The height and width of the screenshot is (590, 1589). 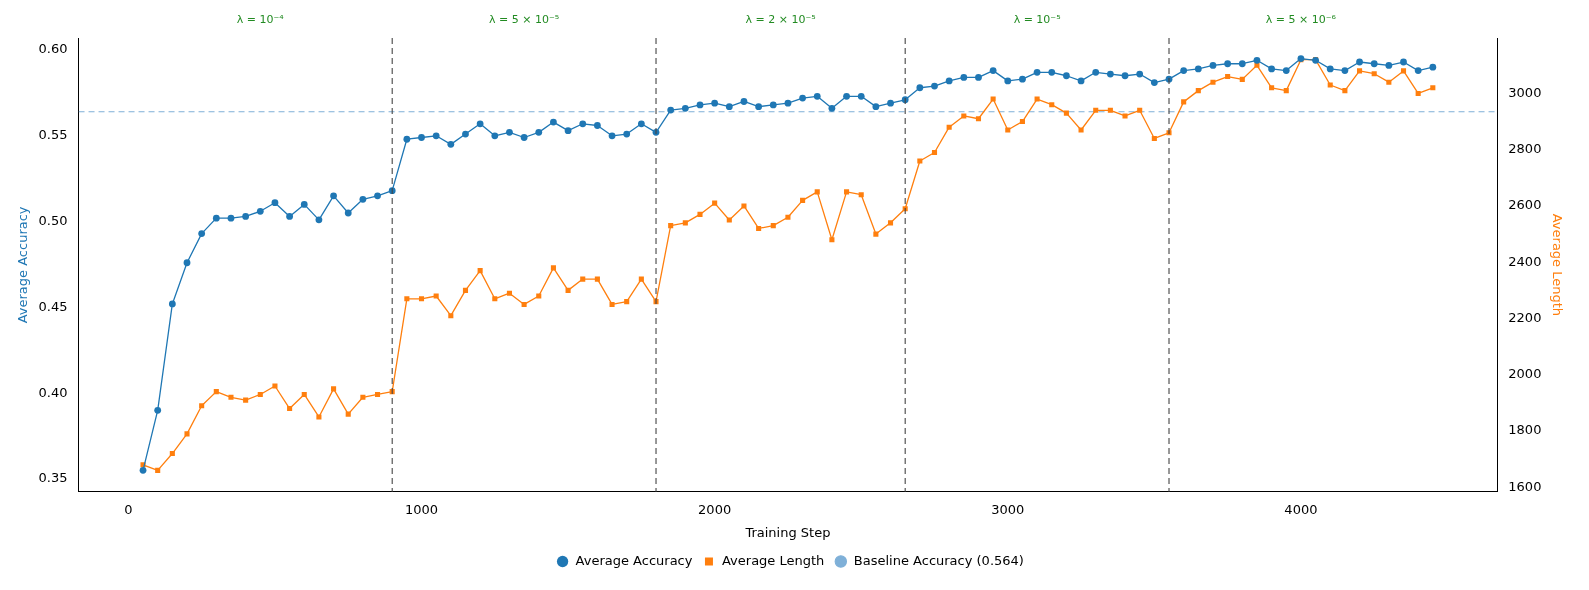 What do you see at coordinates (53, 135) in the screenshot?
I see `y-tick-label: 0.55` at bounding box center [53, 135].